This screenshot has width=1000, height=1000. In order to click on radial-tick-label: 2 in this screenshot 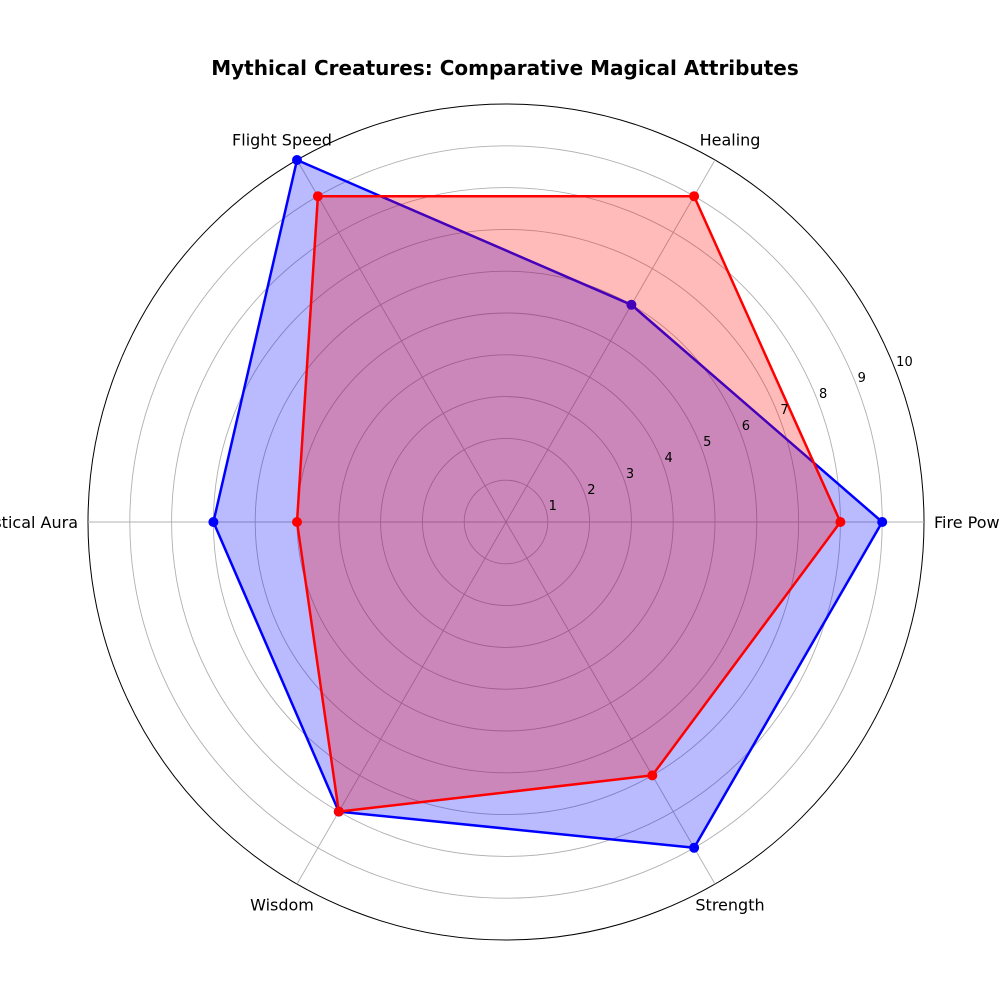, I will do `click(591, 490)`.